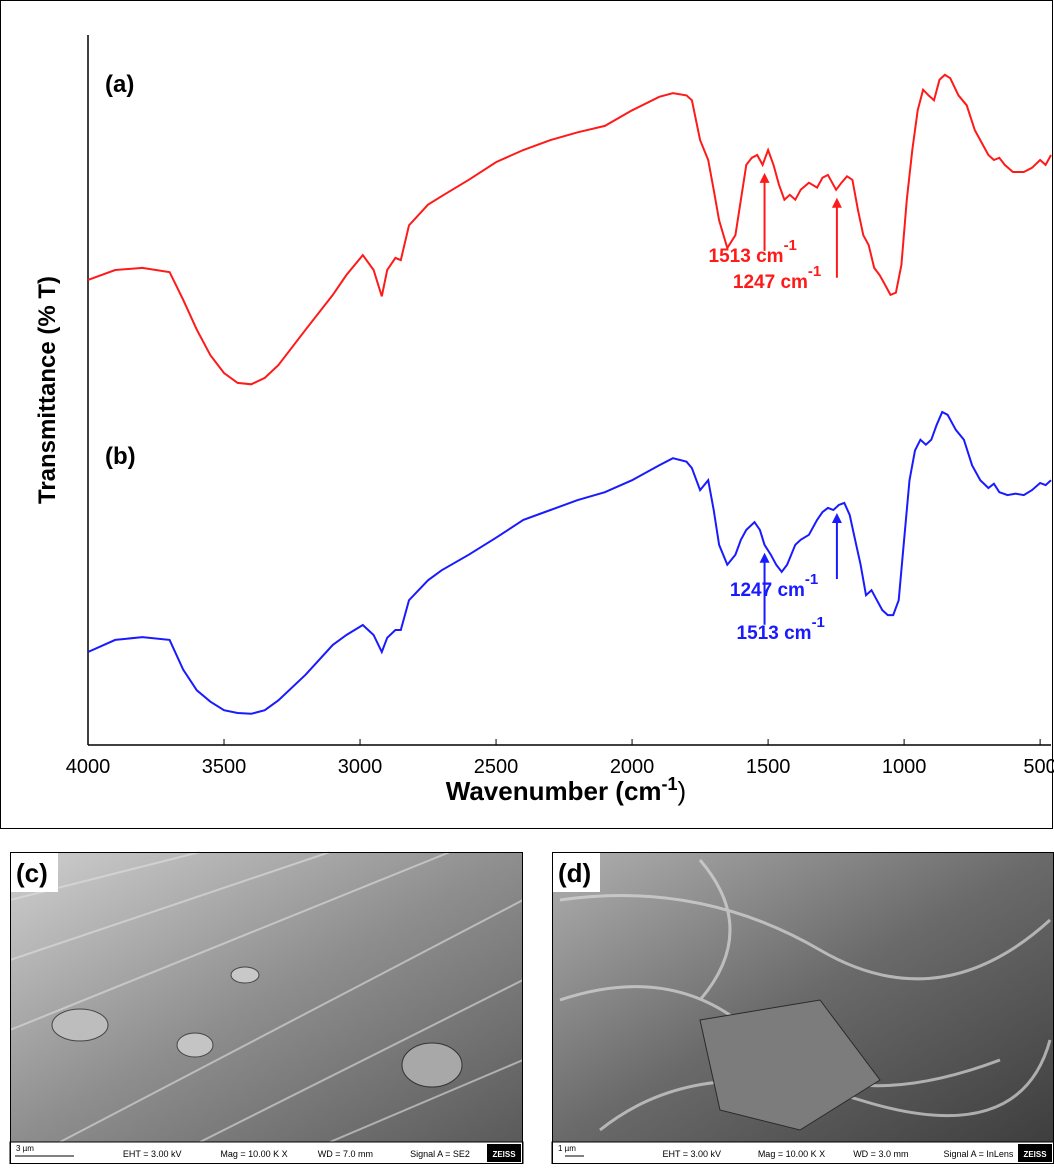  I want to click on panel-label: (d), so click(574, 873).